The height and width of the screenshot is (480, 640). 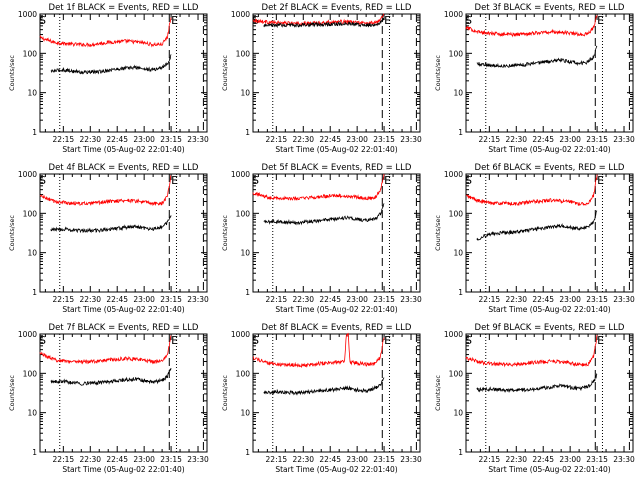 What do you see at coordinates (337, 8) in the screenshot?
I see `panel-title: Det 2f BLACK = Events, RED = LLD` at bounding box center [337, 8].